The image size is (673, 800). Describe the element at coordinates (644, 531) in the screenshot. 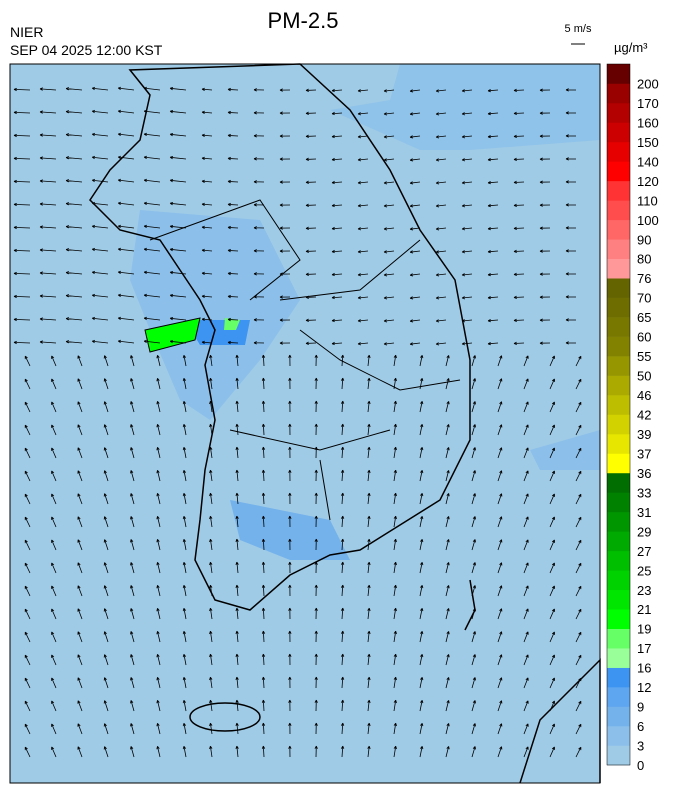

I see `colorbar-label: 29` at that location.